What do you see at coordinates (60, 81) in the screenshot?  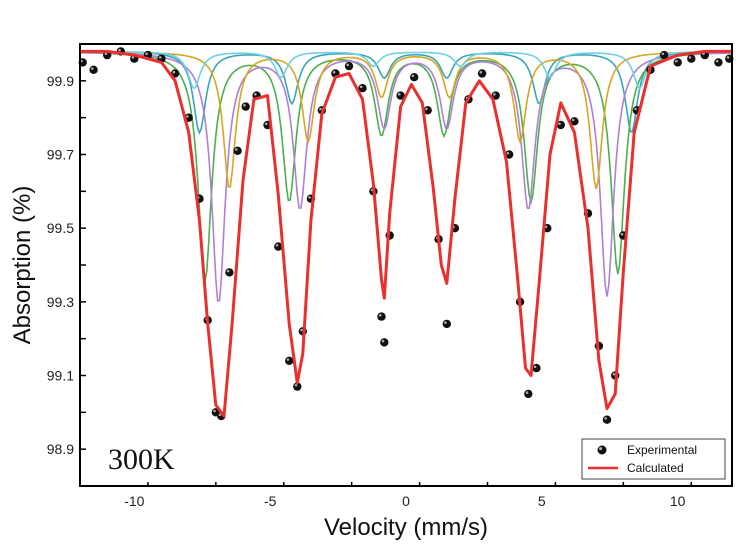 I see `y-tick-label: 99.9` at bounding box center [60, 81].